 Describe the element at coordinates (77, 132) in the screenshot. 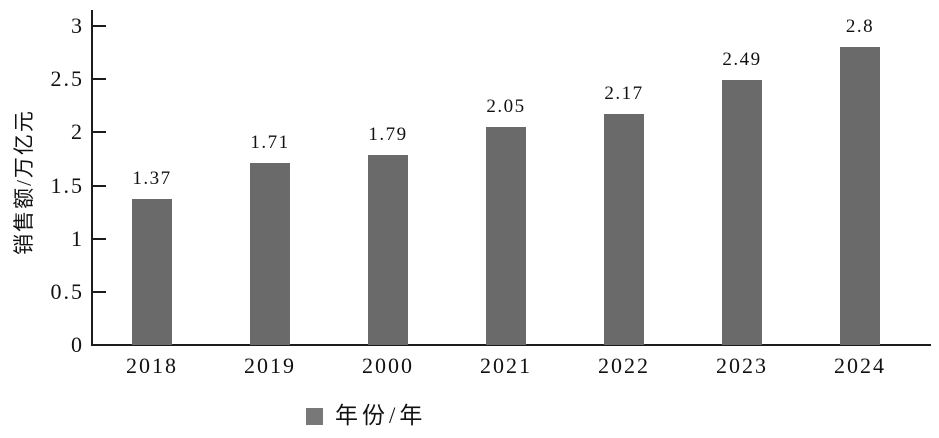

I see `y-tick-label: 2` at that location.